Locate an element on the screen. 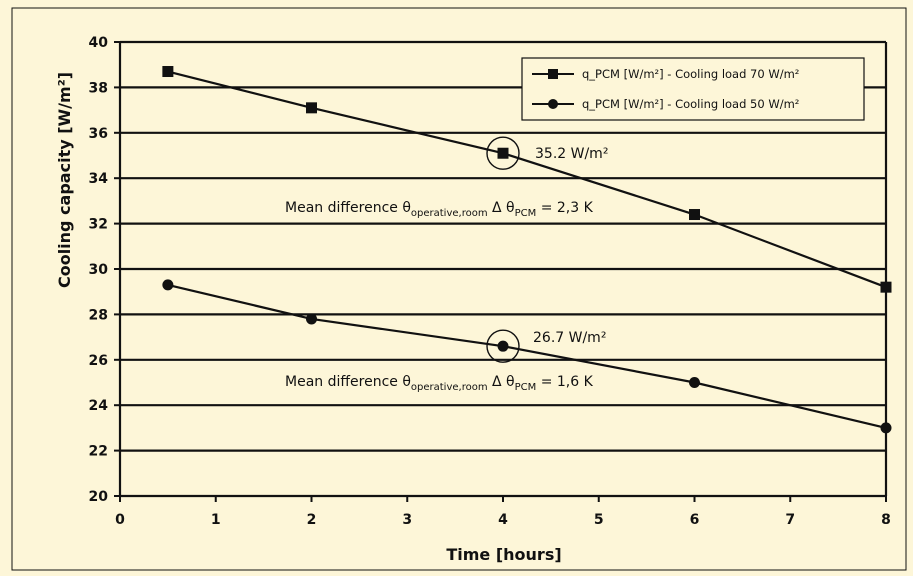  legend-label-0: q_PCM [W/m²] - Cooling load 70 W/m² is located at coordinates (690, 74).